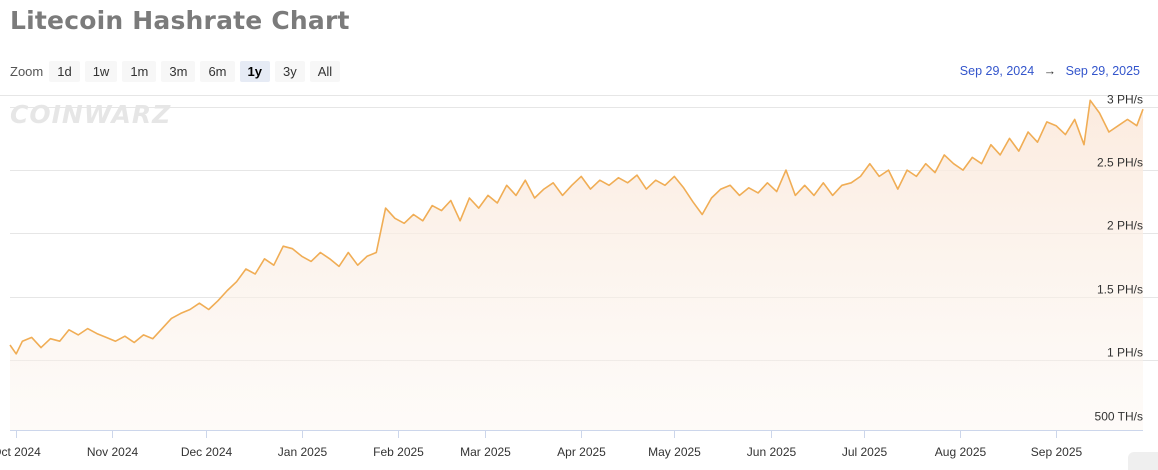 The width and height of the screenshot is (1158, 470). I want to click on y-tick-label: 2.5 PH/s, so click(1120, 163).